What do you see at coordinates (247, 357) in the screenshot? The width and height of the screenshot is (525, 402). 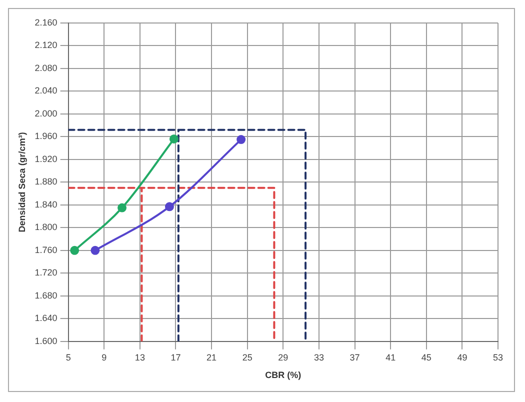 I see `x-tick-label: 25` at bounding box center [247, 357].